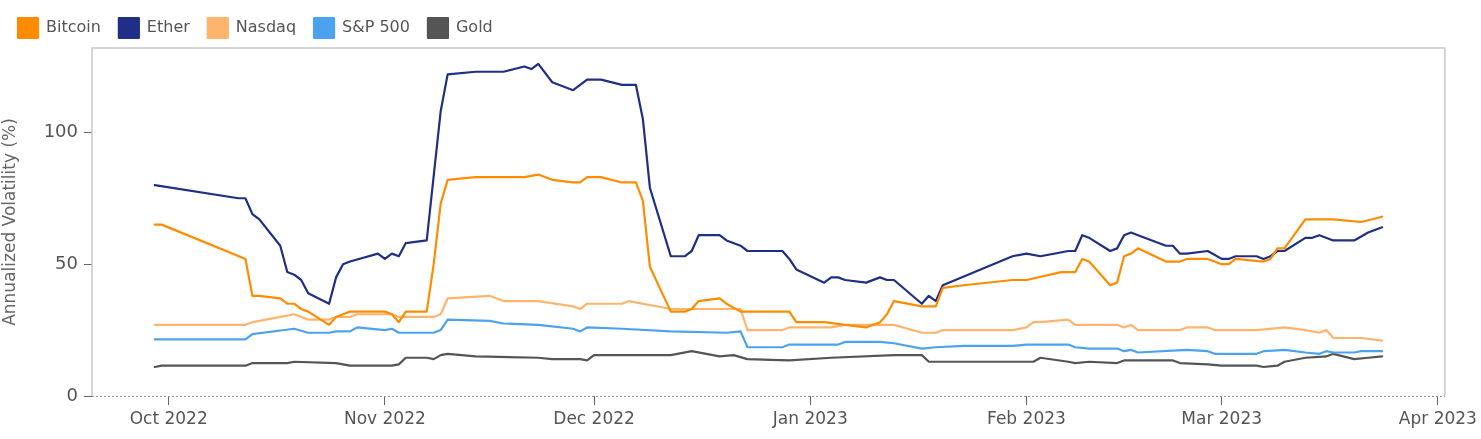  I want to click on x-tick-label: Nov 2022, so click(384, 417).